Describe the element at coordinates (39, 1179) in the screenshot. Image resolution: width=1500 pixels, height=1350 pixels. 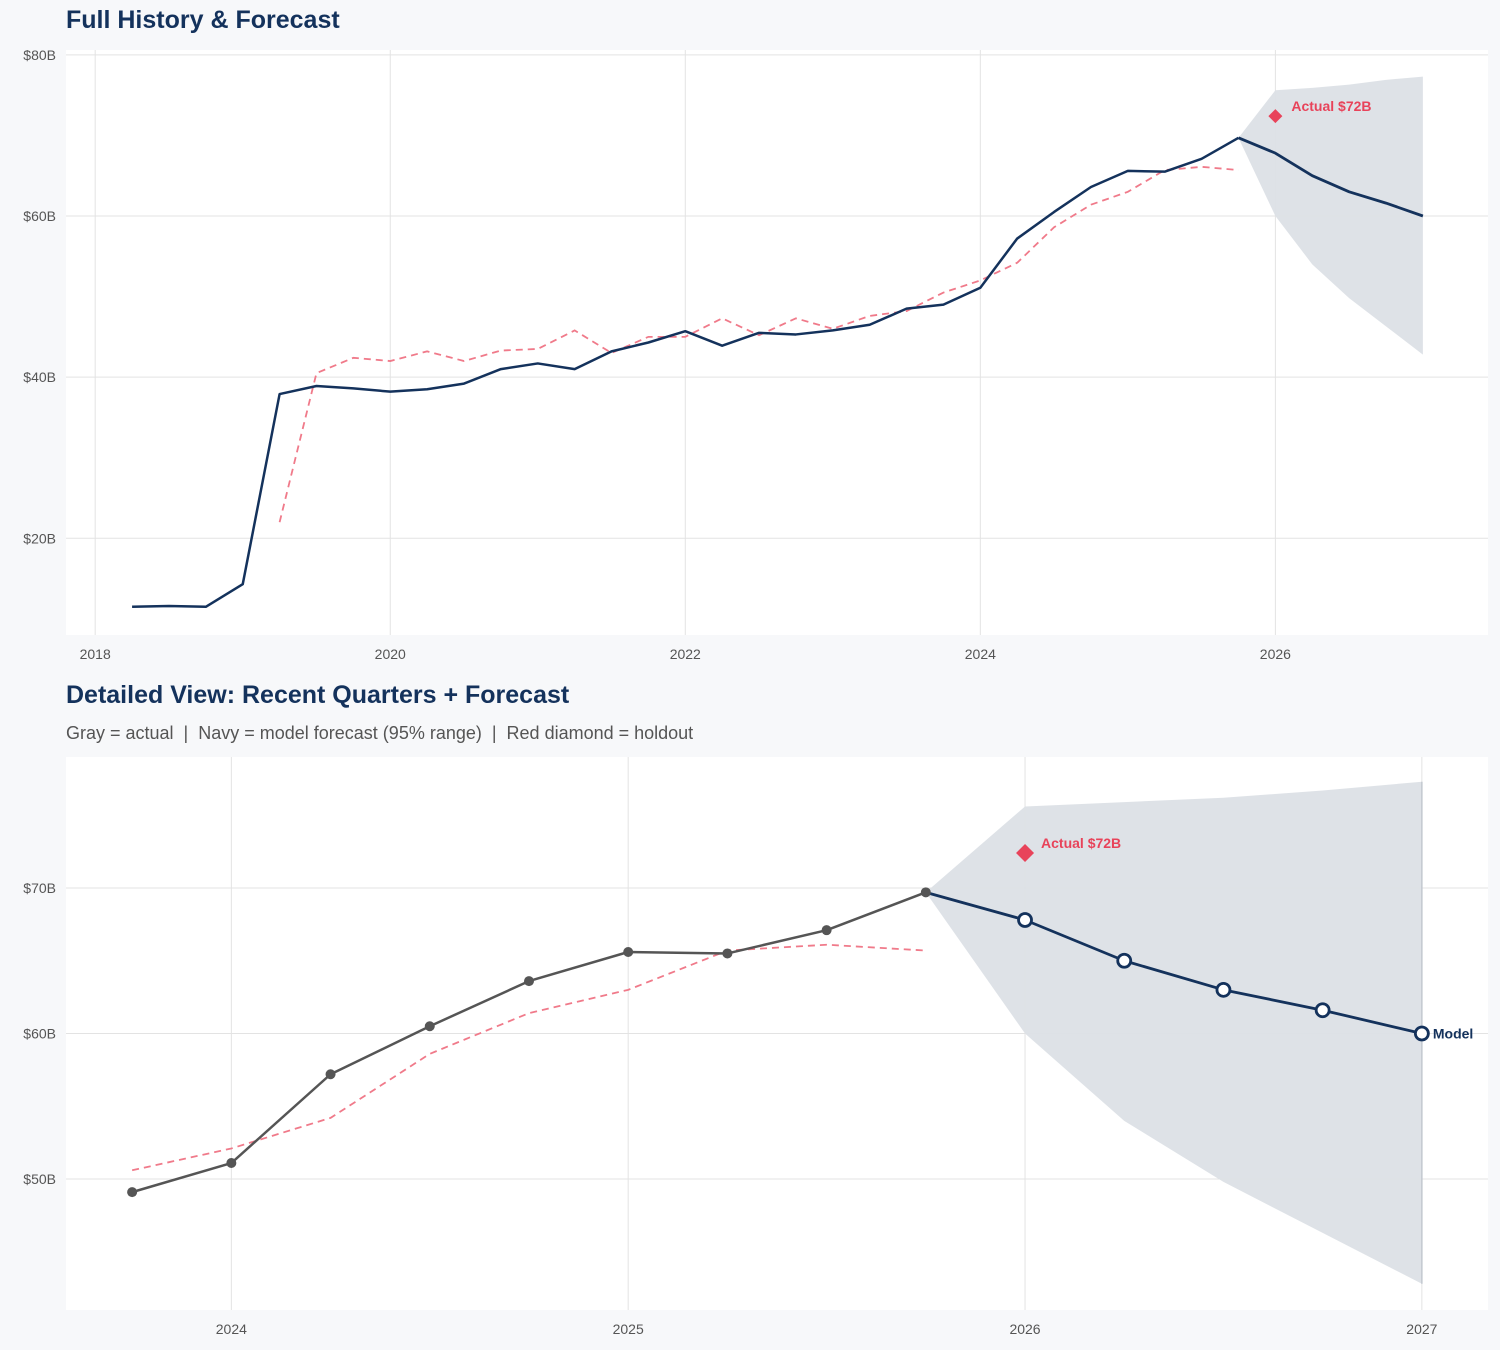
I see `y-tick-label: $50B` at that location.